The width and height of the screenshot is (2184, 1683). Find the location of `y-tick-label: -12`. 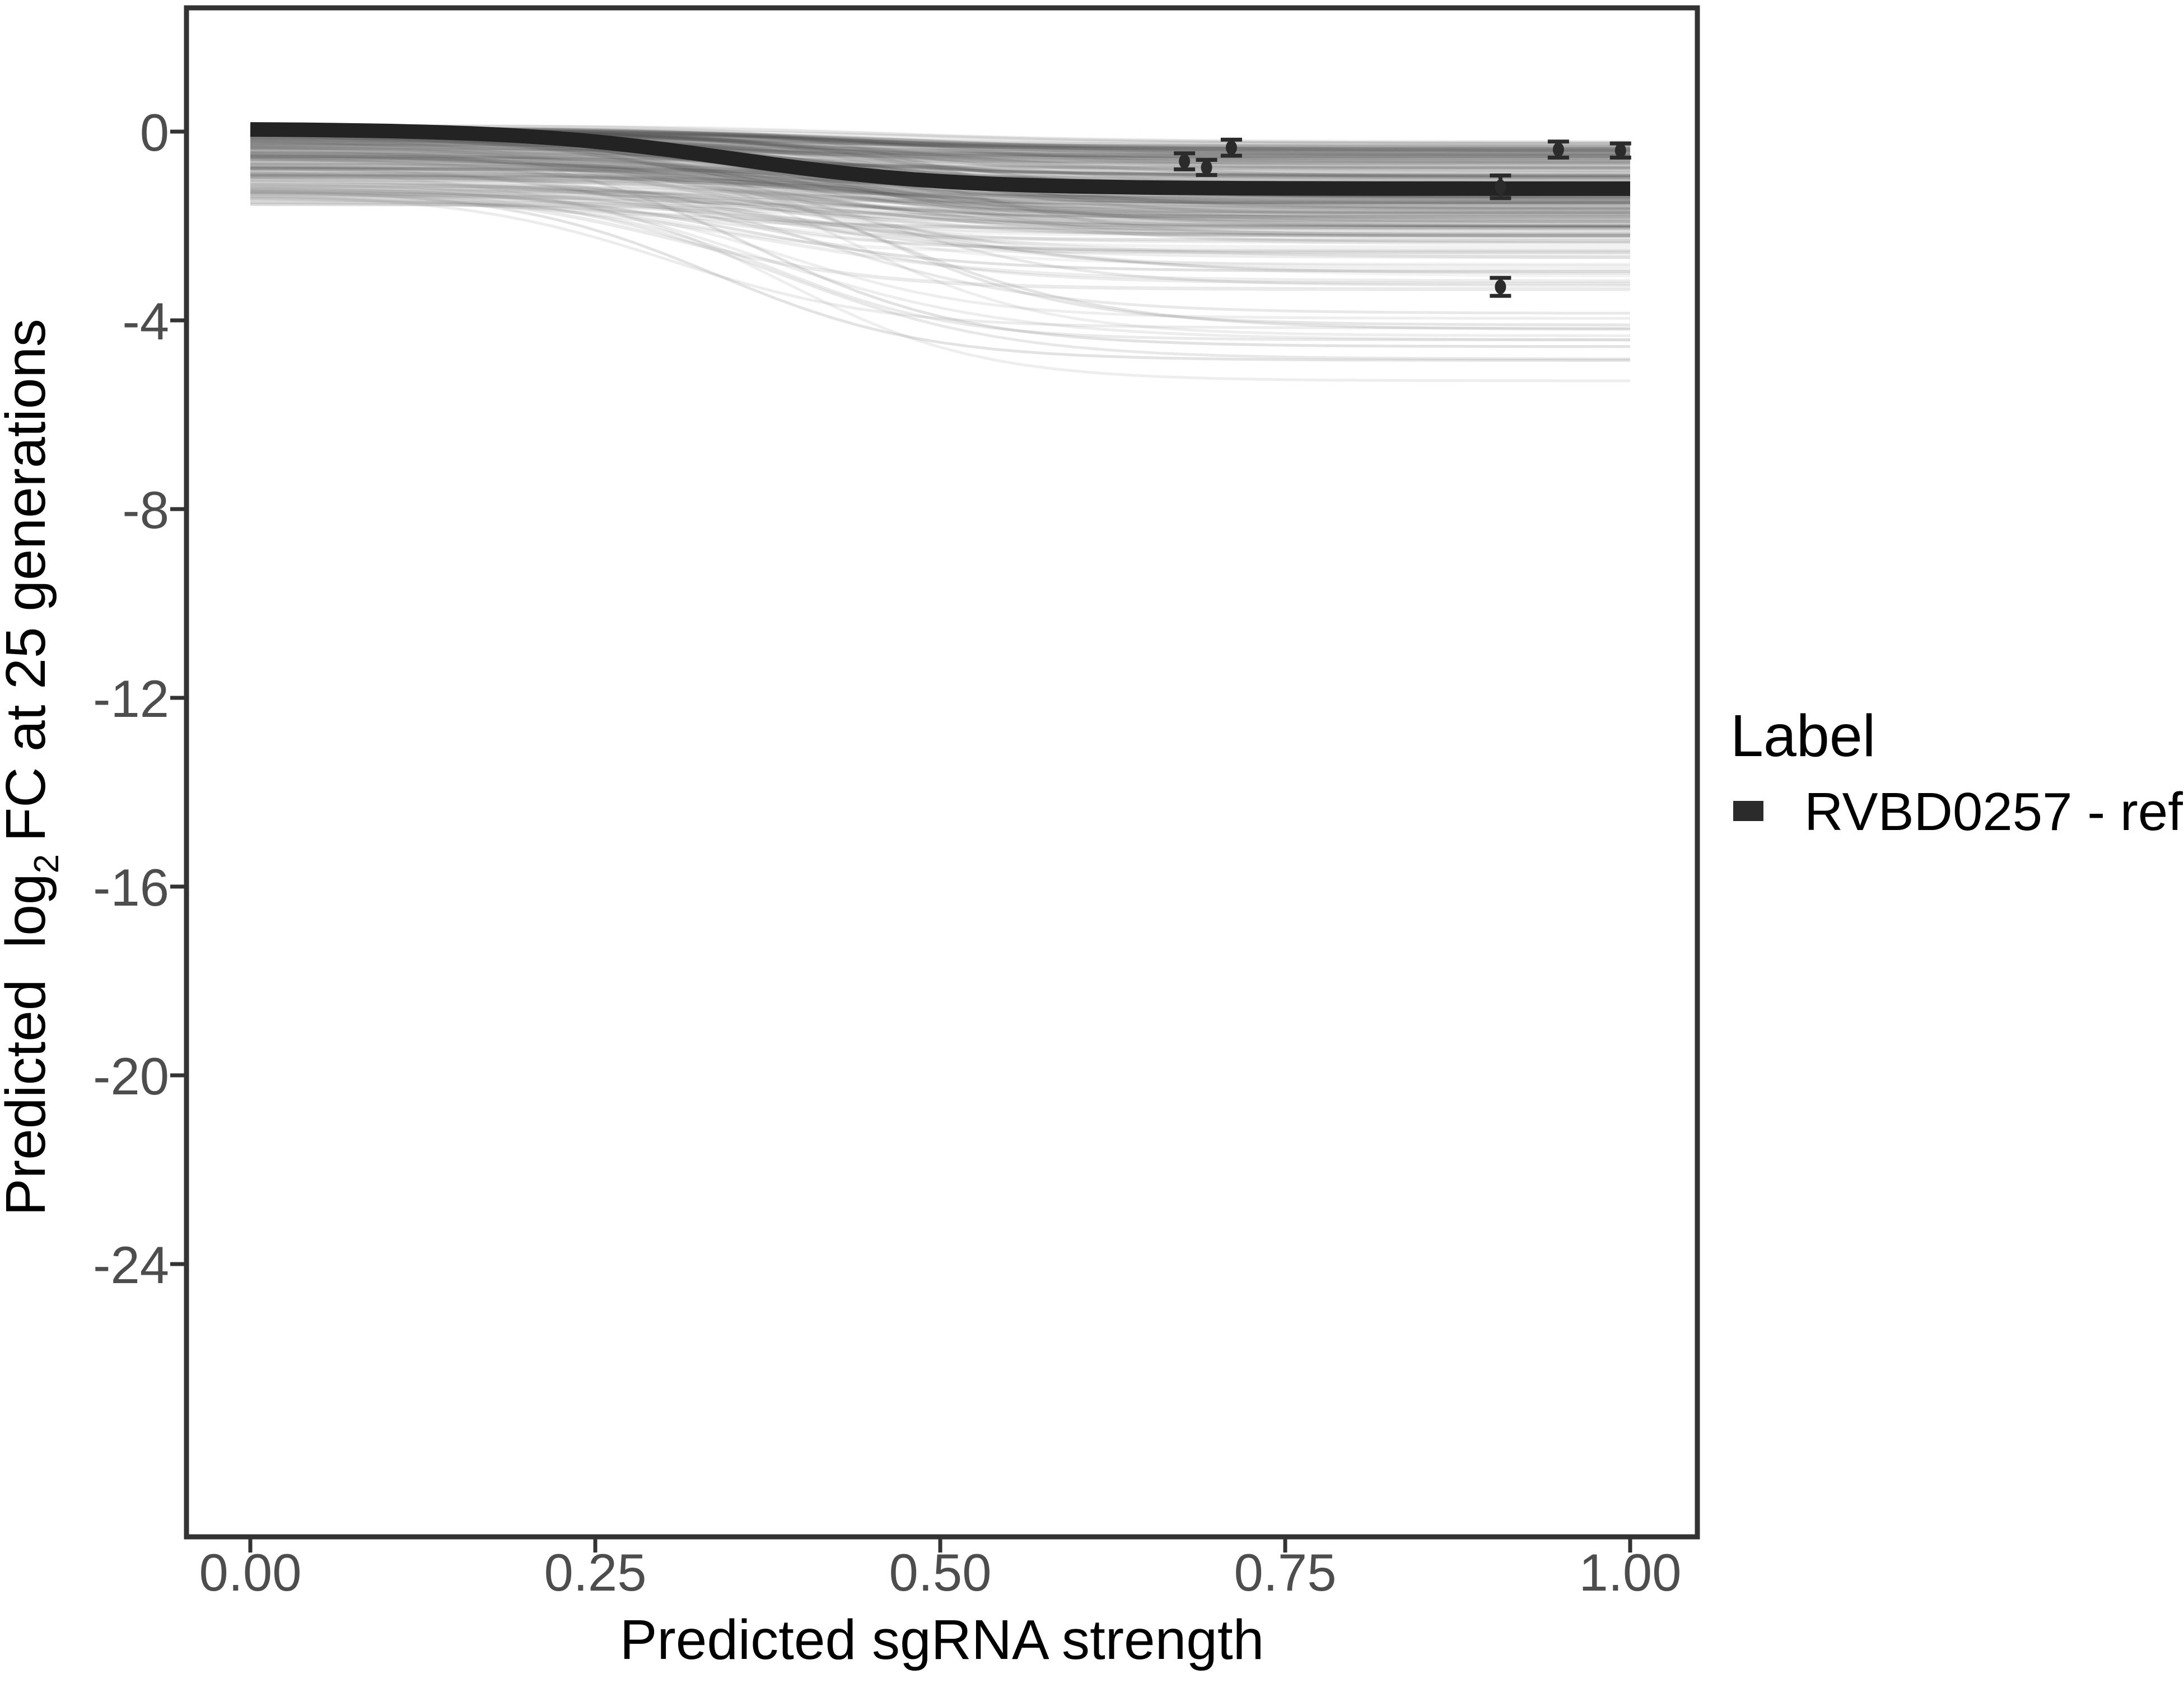

y-tick-label: -12 is located at coordinates (131, 698).